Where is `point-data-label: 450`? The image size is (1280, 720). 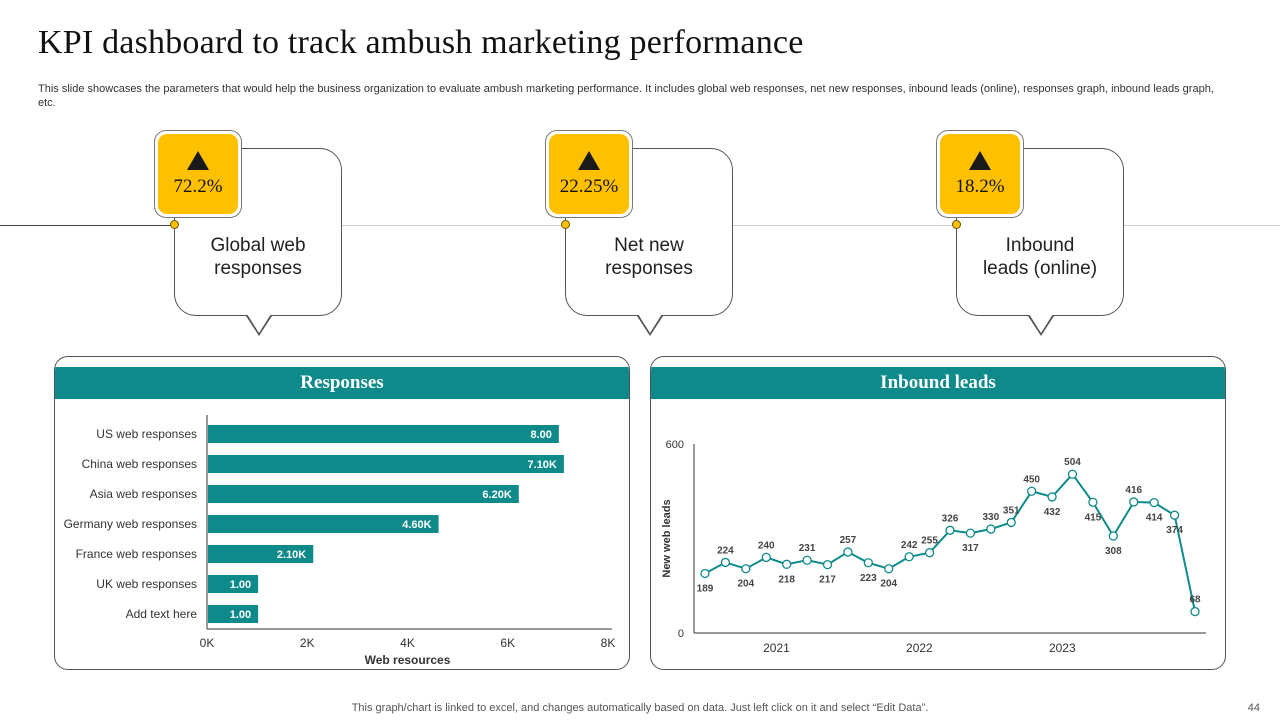
point-data-label: 450 is located at coordinates (1031, 479).